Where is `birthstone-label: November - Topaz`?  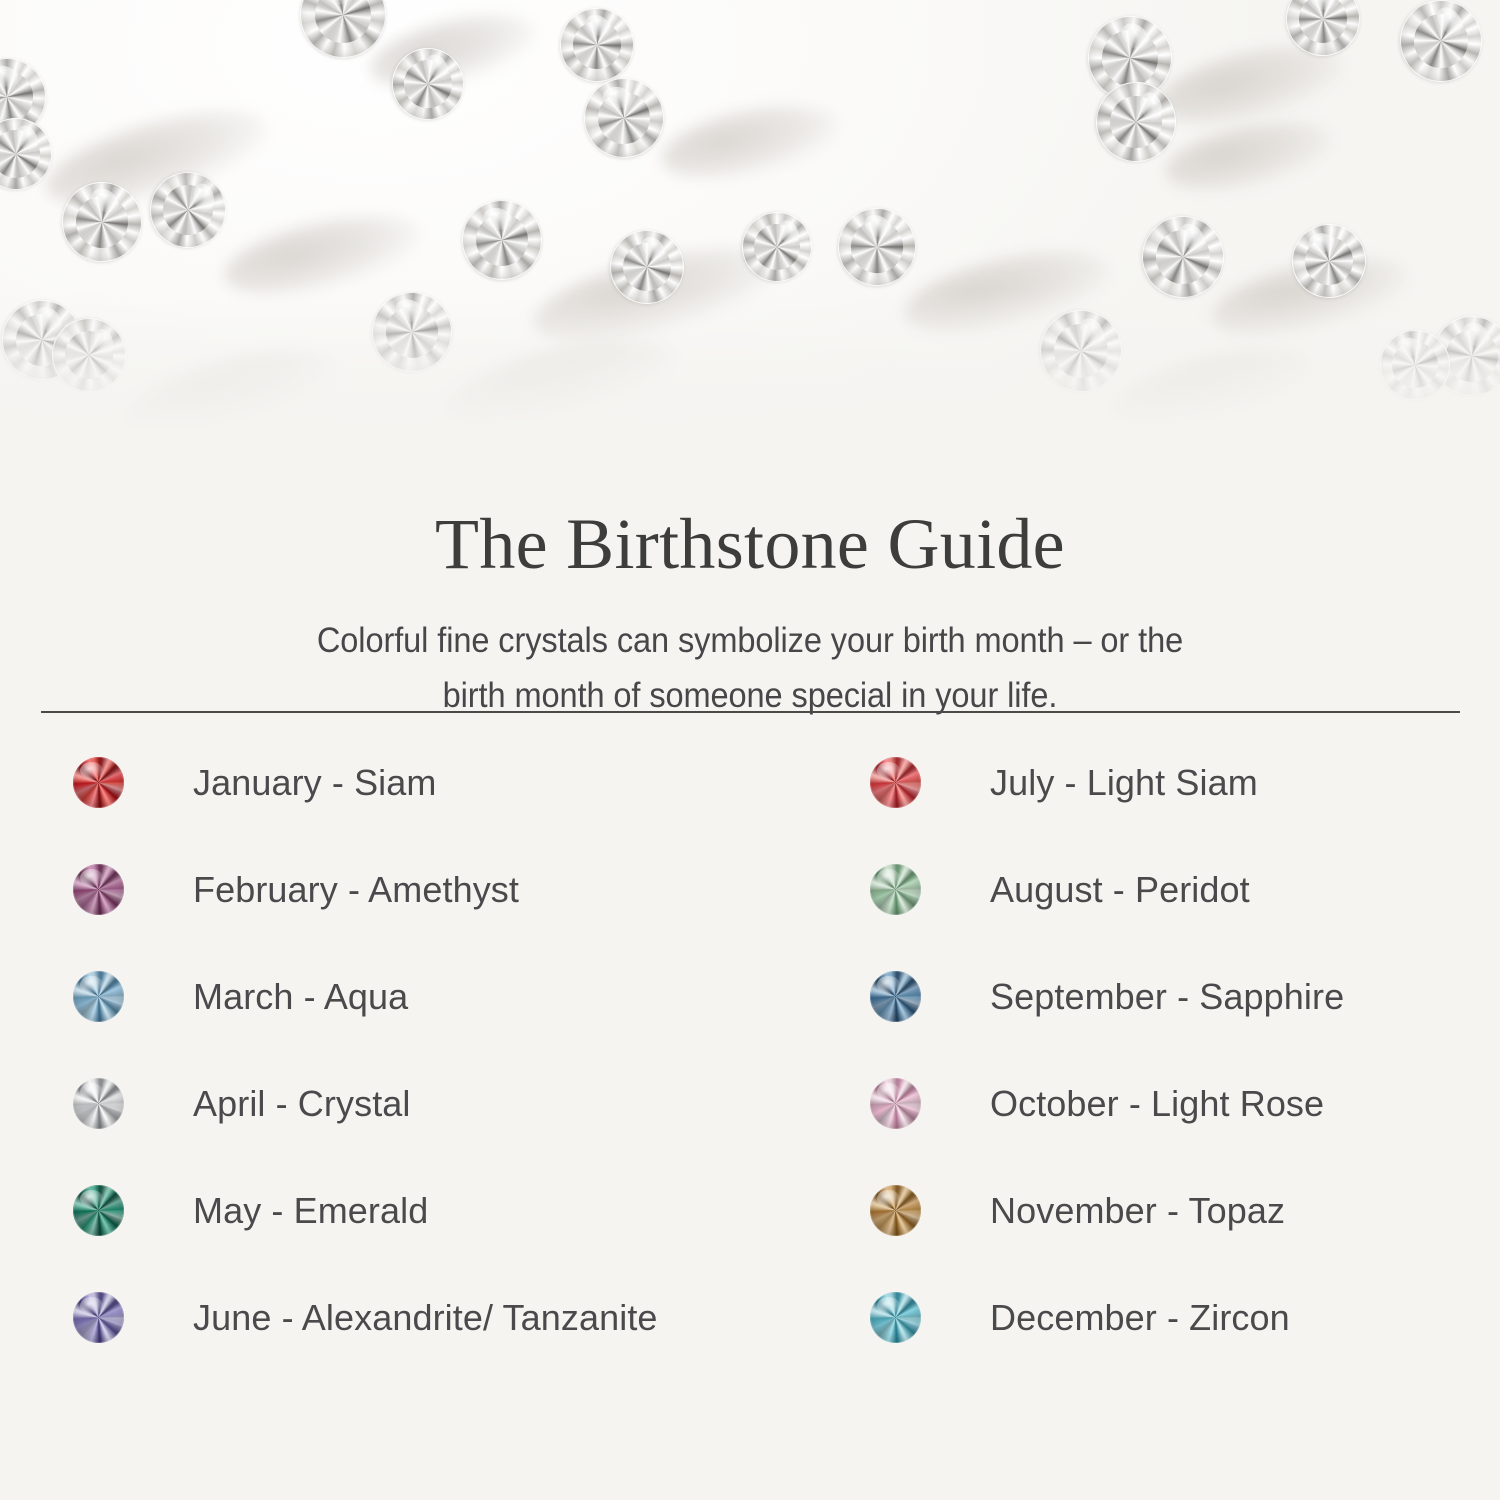
birthstone-label: November - Topaz is located at coordinates (1138, 1210).